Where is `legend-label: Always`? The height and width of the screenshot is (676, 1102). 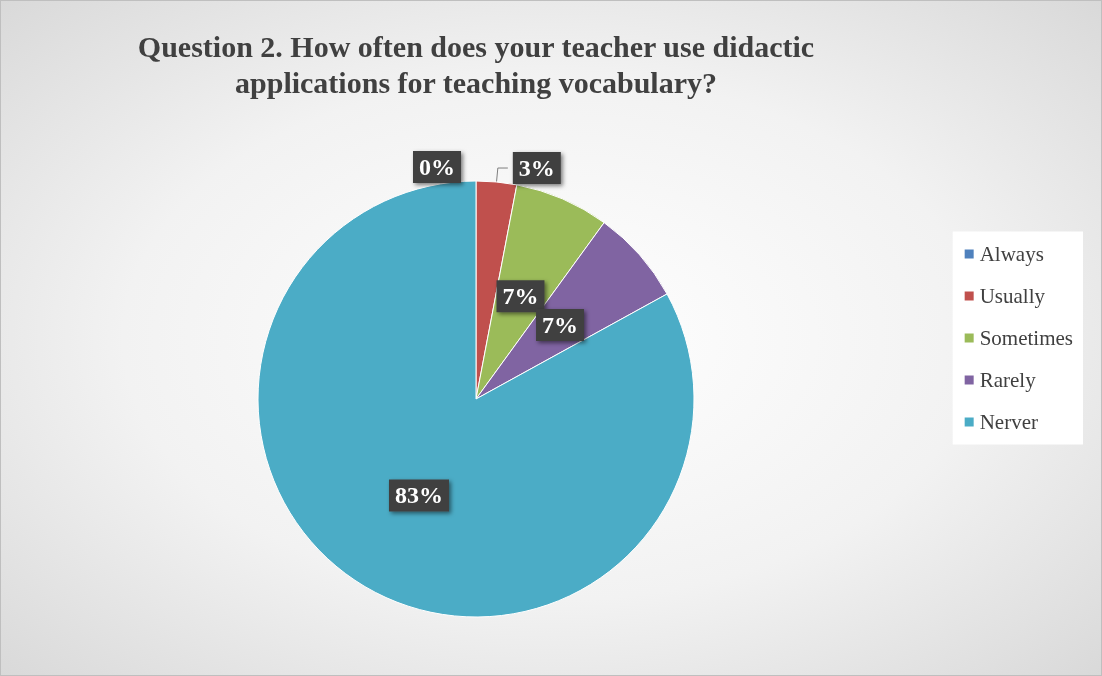 legend-label: Always is located at coordinates (1011, 254).